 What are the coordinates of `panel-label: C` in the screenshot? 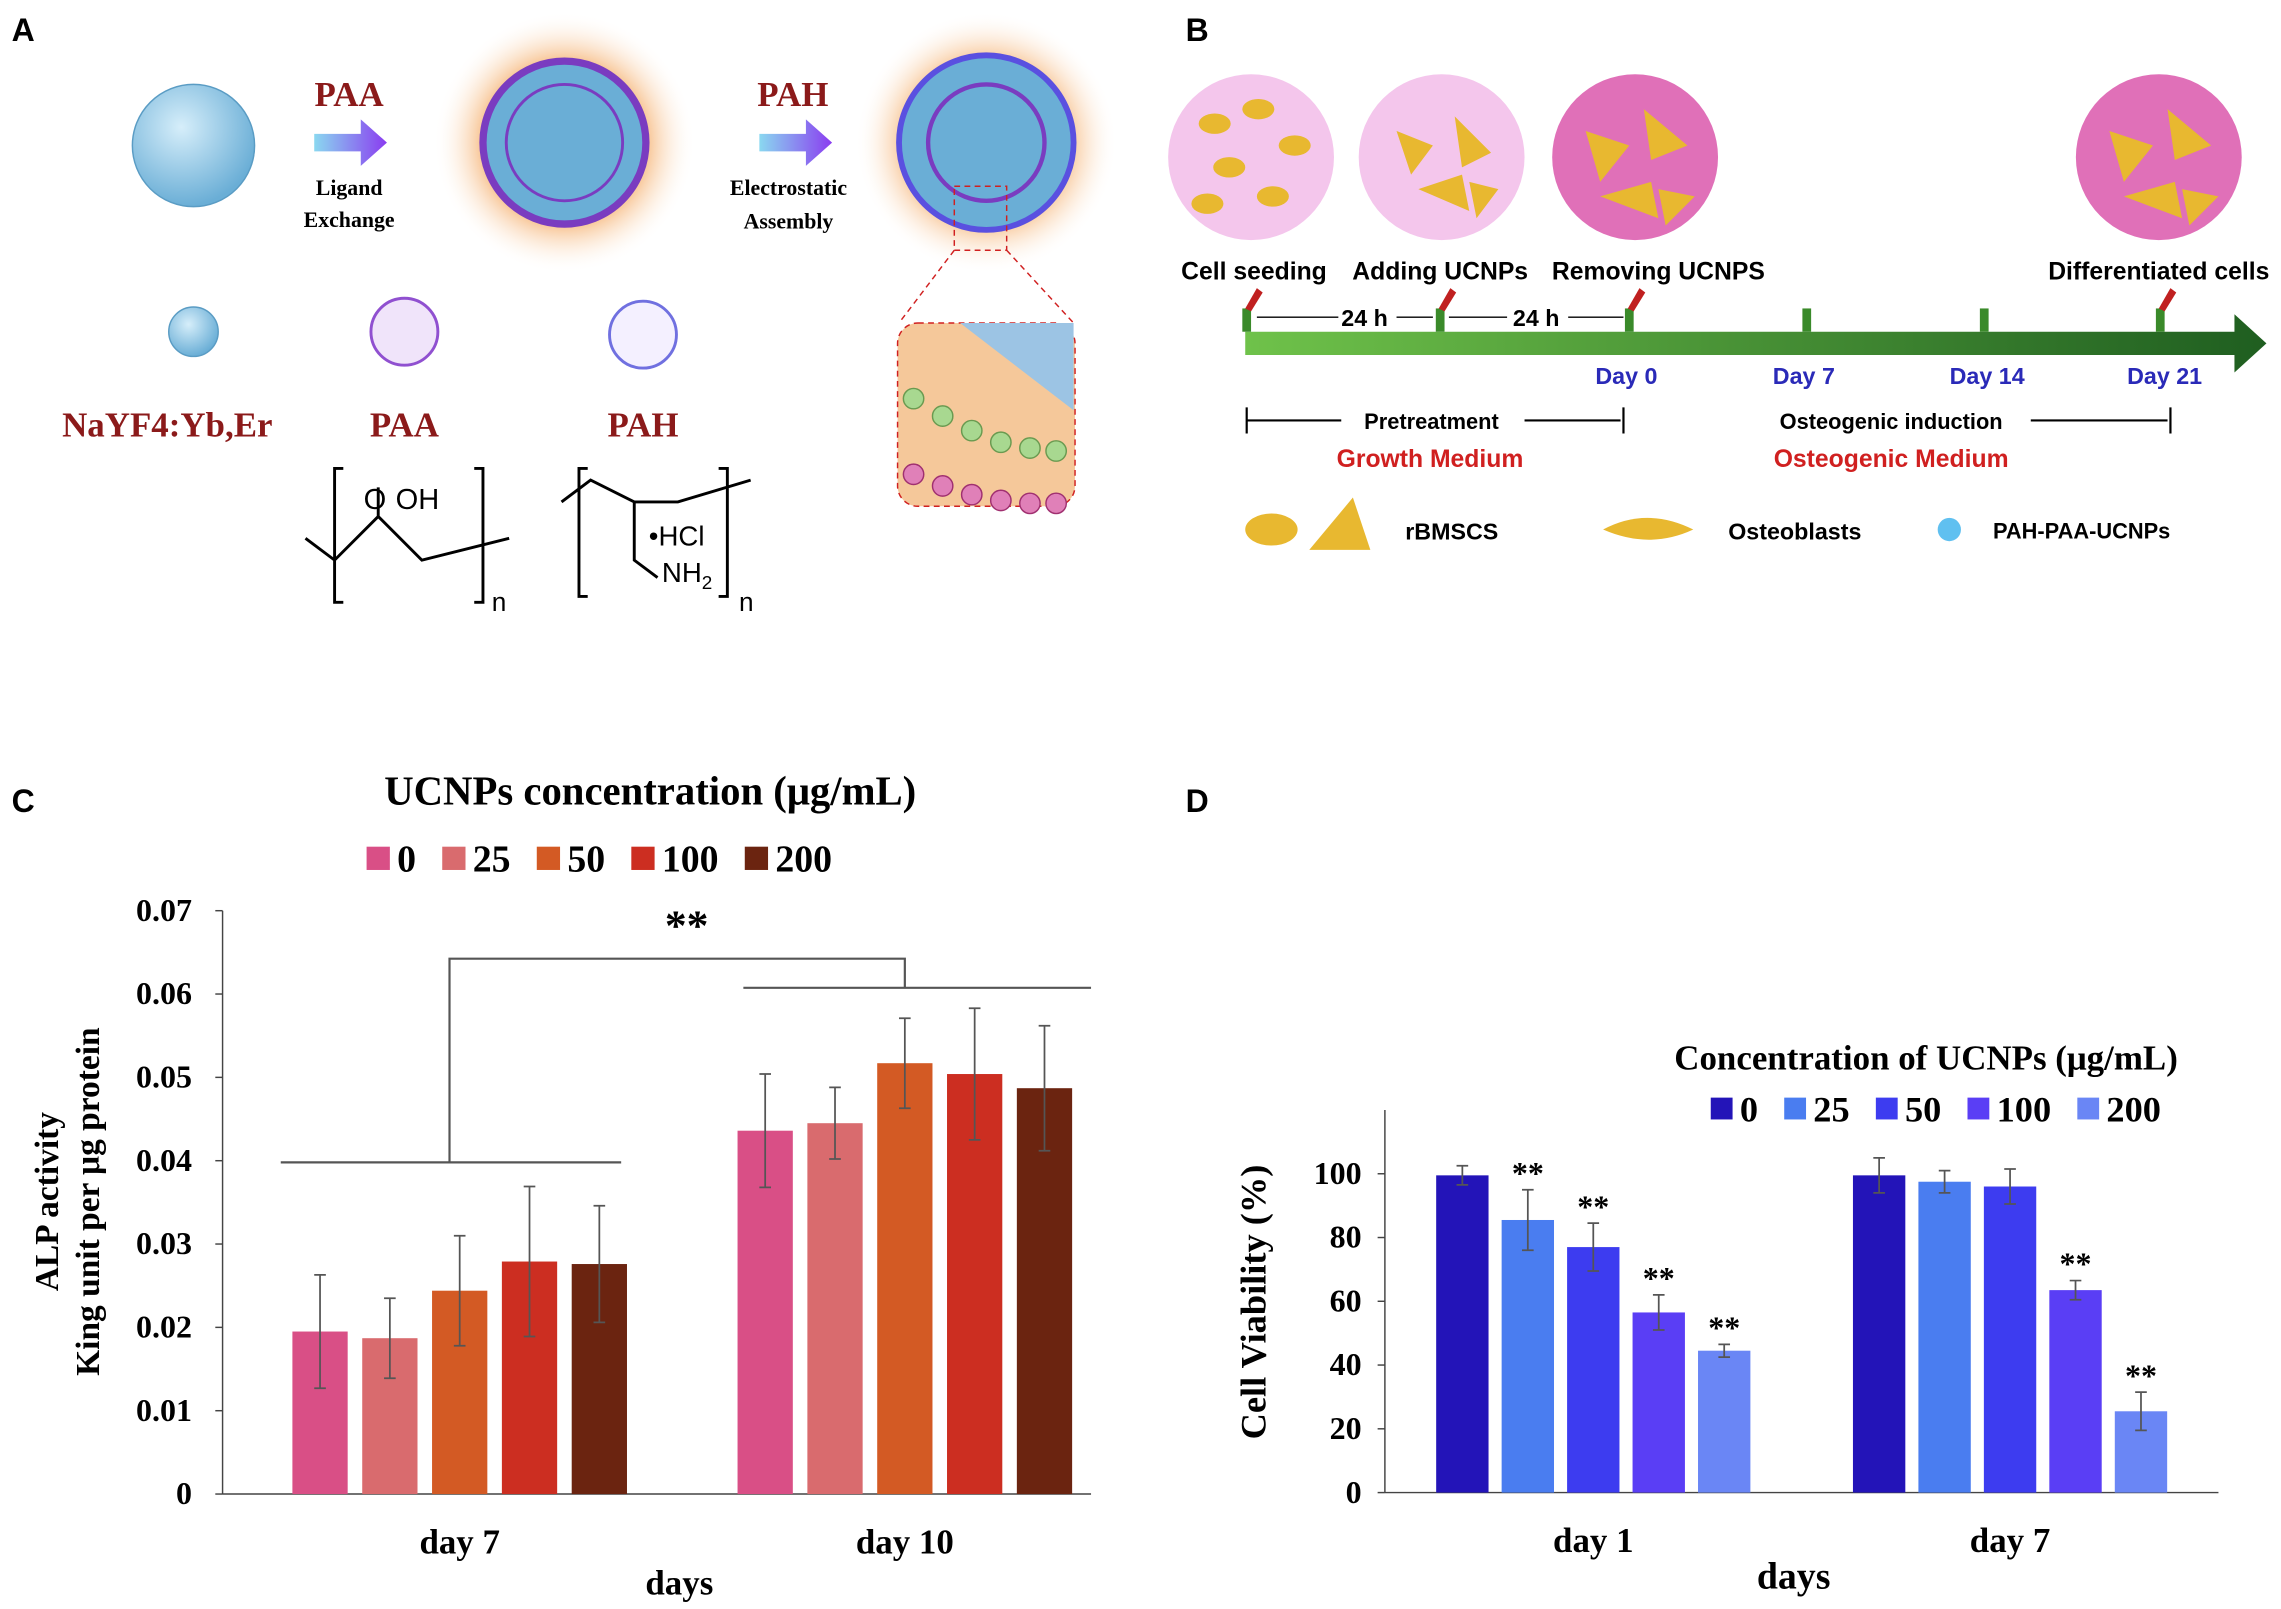 It's located at (23, 801).